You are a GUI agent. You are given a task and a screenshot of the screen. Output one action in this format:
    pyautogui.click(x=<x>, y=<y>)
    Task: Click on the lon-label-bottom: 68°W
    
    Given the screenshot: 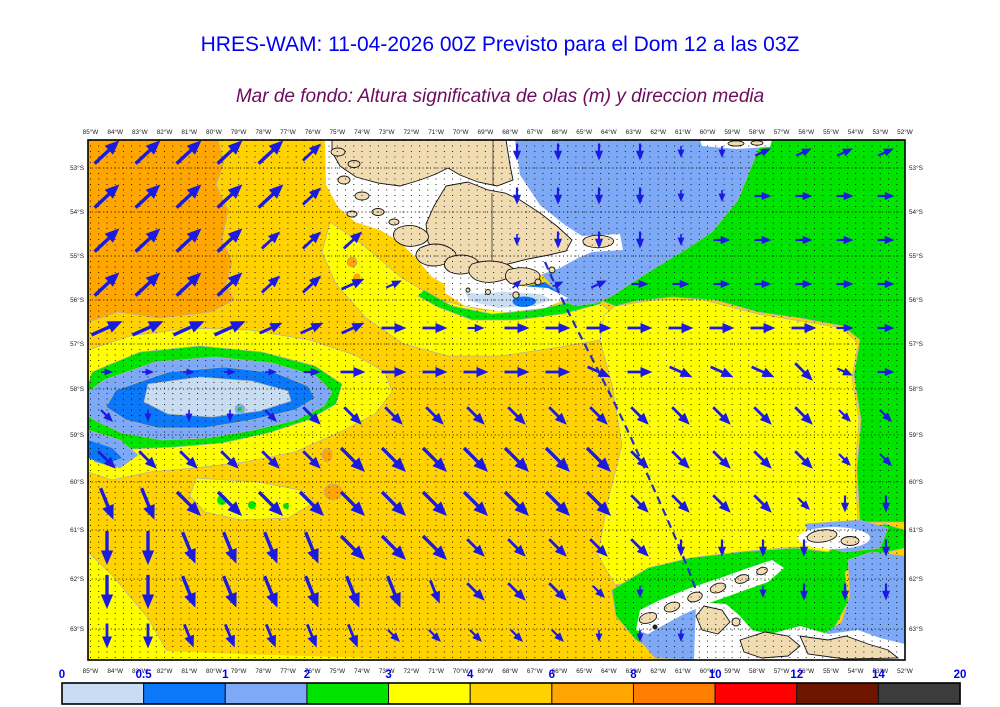 What is the action you would take?
    pyautogui.click(x=510, y=671)
    